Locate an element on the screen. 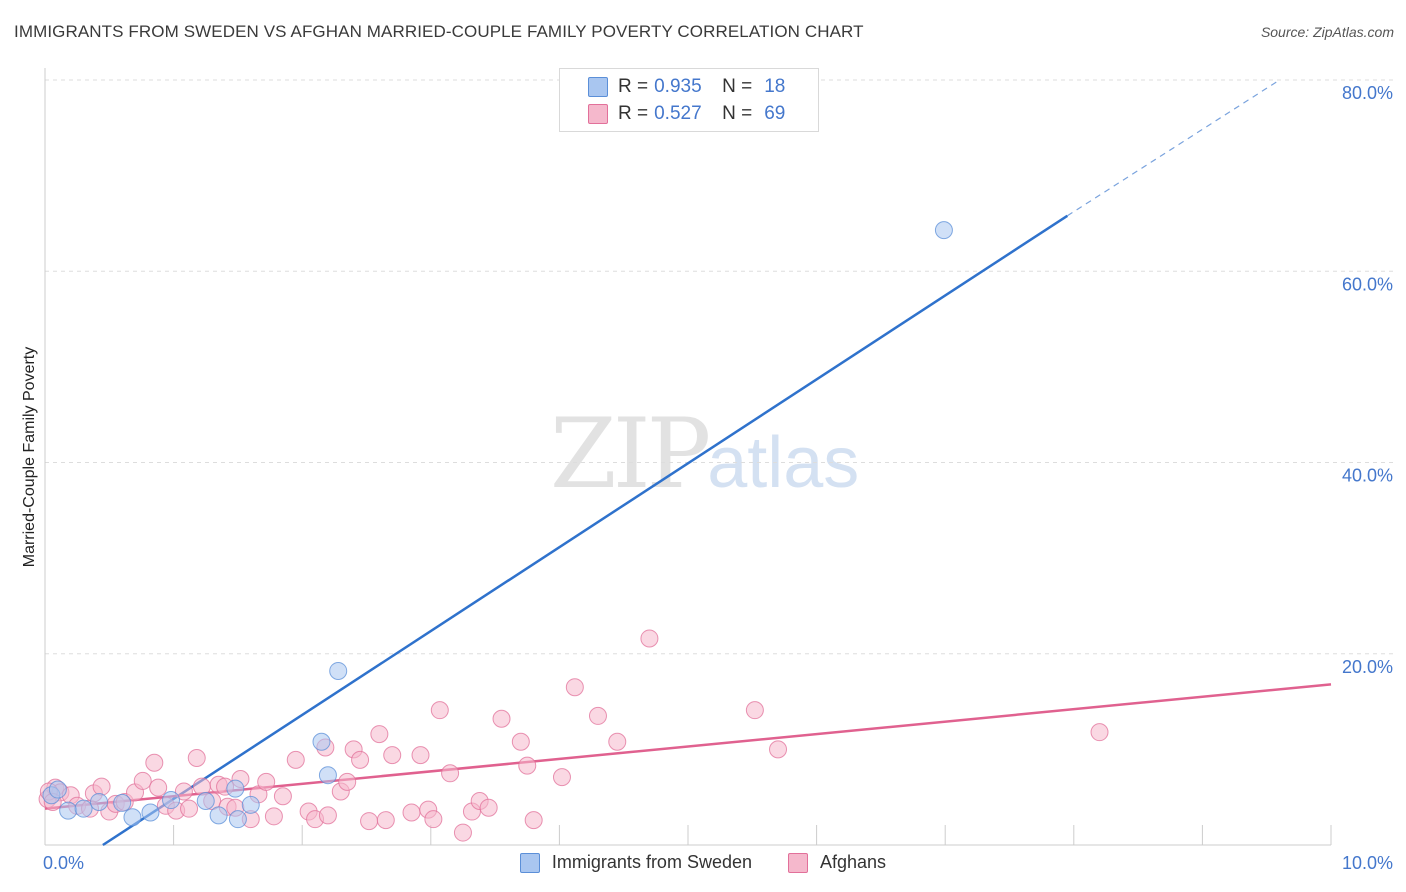 The image size is (1406, 892). x-tick-label: 0.0% is located at coordinates (63, 863).